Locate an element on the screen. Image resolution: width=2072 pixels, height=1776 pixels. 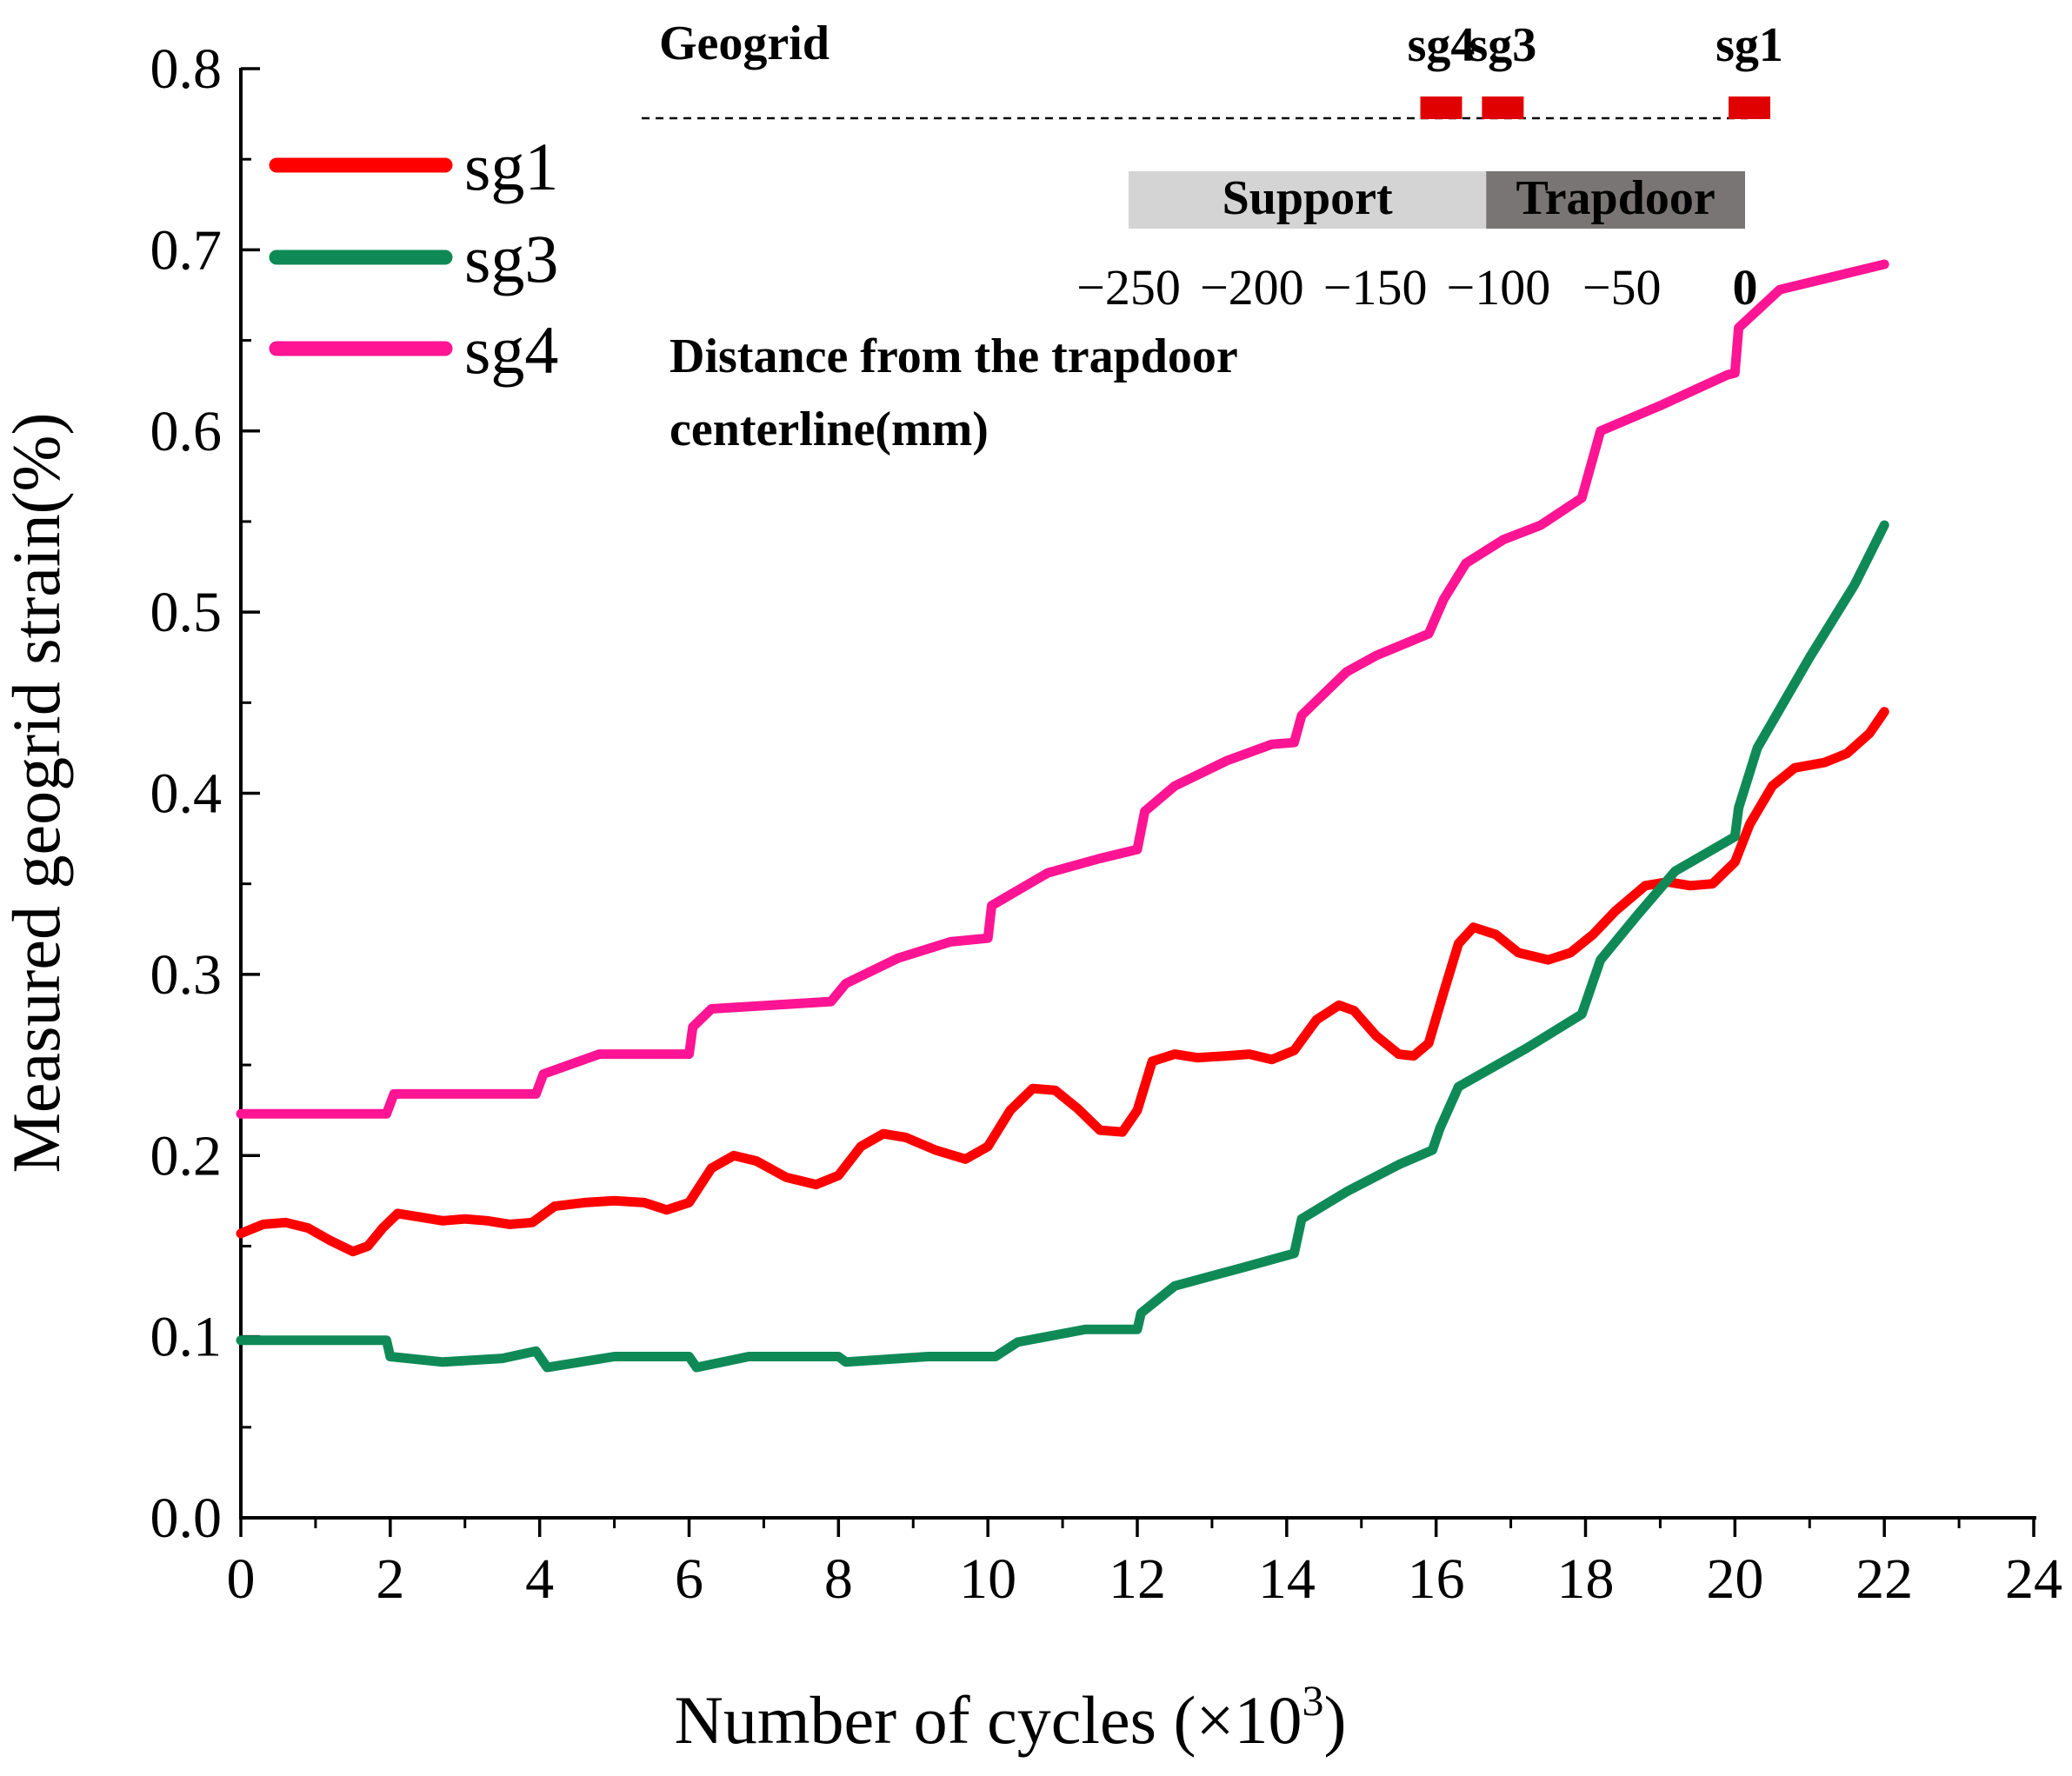
x-axis-title-main: Number of cycles (×10 is located at coordinates (989, 1720).